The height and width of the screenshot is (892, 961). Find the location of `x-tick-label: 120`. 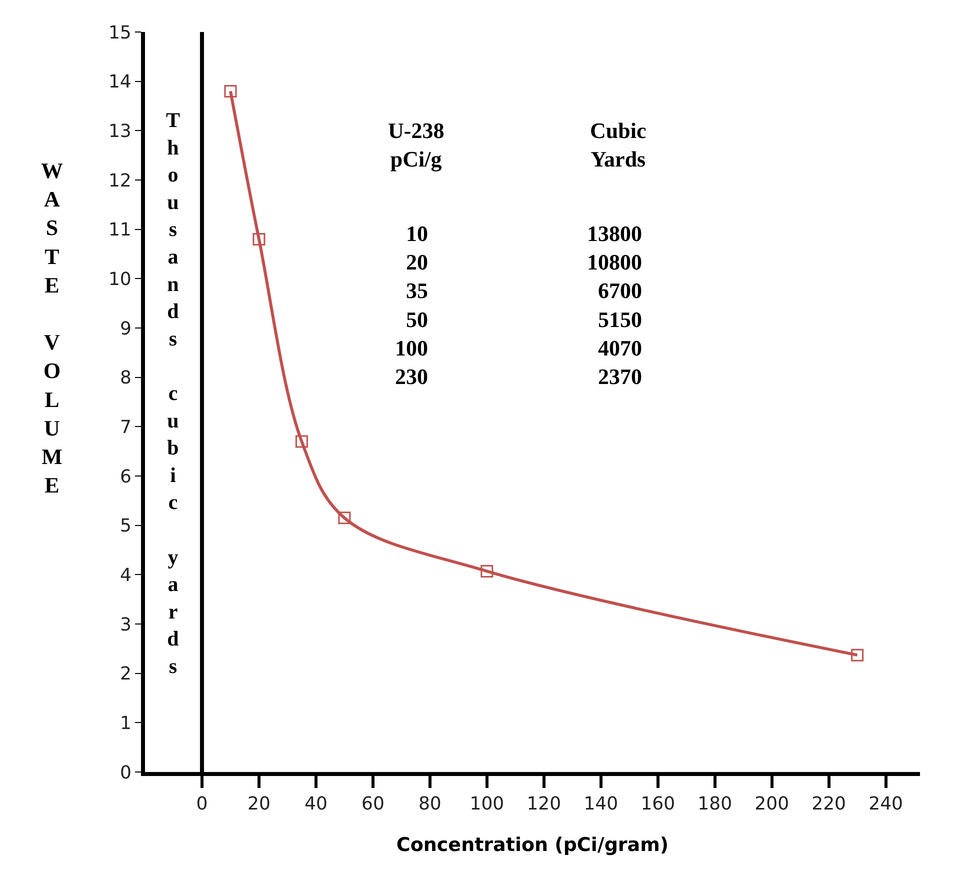

x-tick-label: 120 is located at coordinates (544, 804).